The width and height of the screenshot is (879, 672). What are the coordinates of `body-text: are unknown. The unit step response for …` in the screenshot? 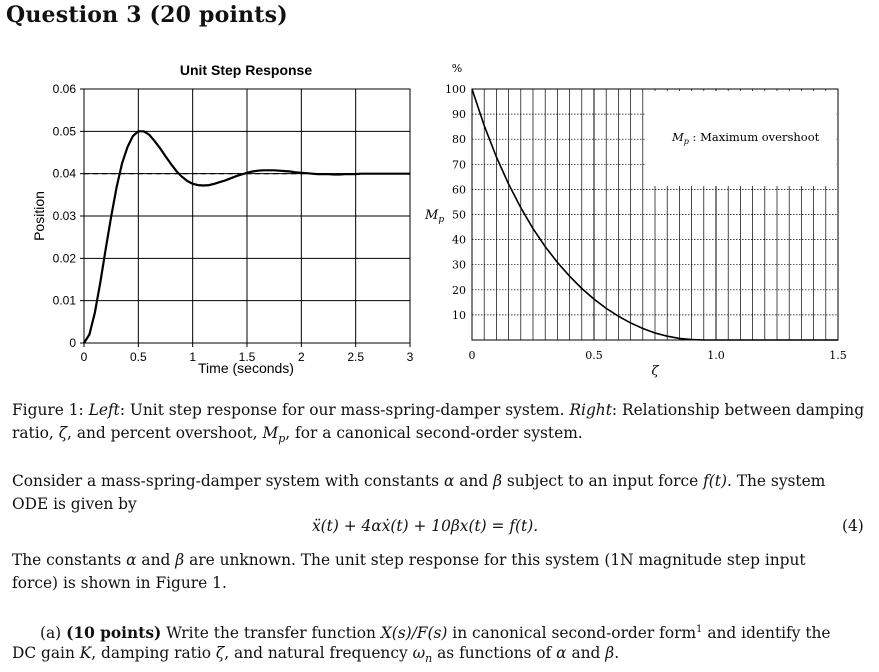 It's located at (495, 560).